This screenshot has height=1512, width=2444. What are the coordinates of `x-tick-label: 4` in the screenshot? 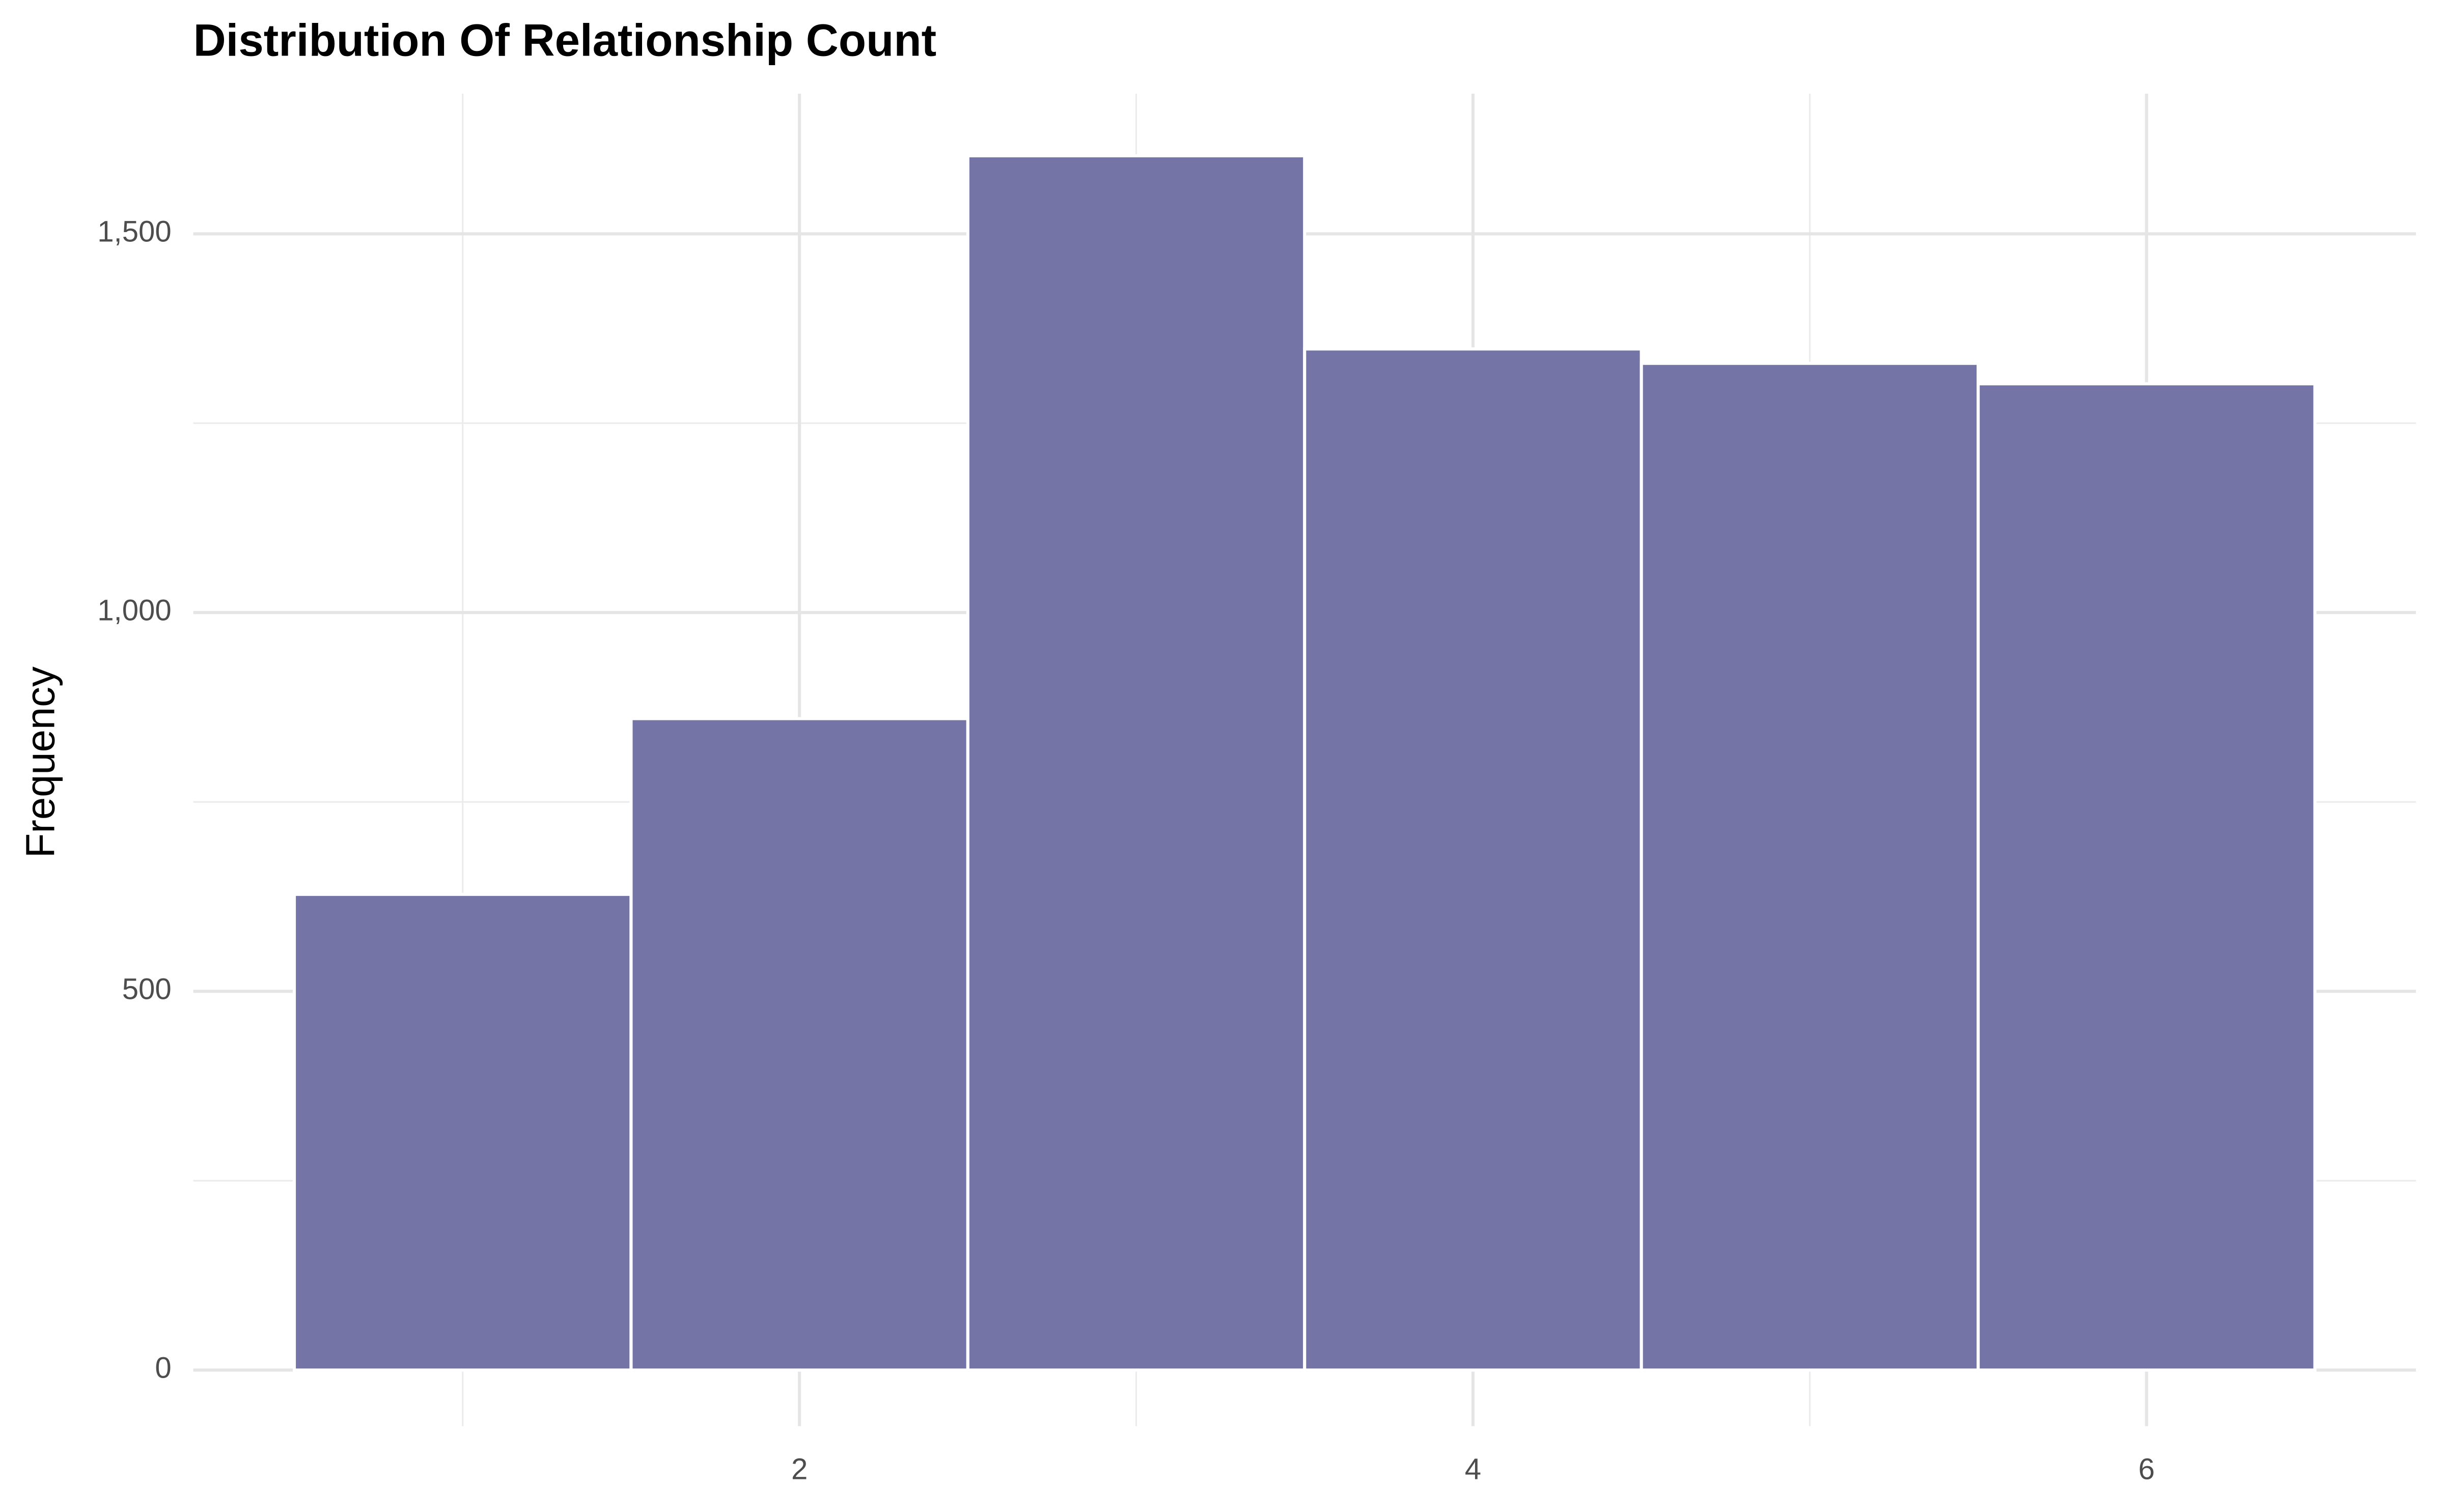 It's located at (1473, 1469).